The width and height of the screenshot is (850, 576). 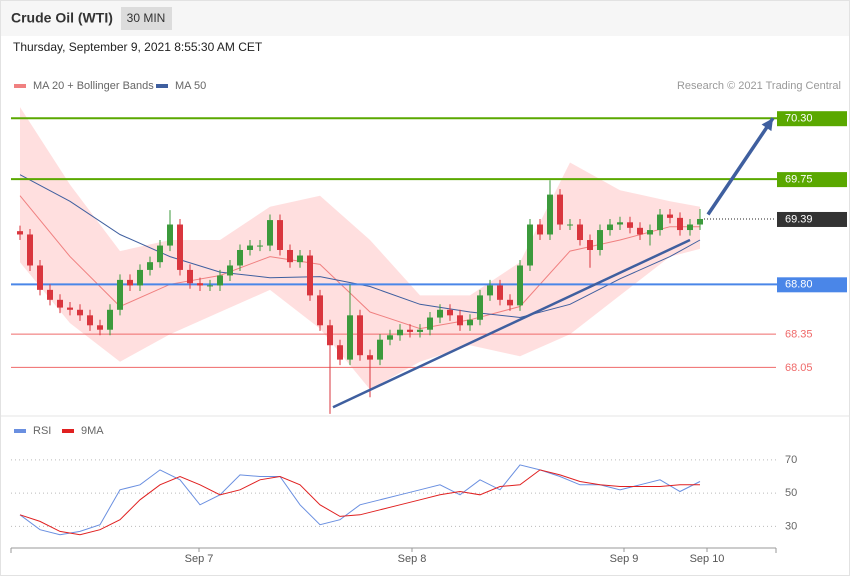 What do you see at coordinates (62, 18) in the screenshot?
I see `title: Crude Oil (WTI)` at bounding box center [62, 18].